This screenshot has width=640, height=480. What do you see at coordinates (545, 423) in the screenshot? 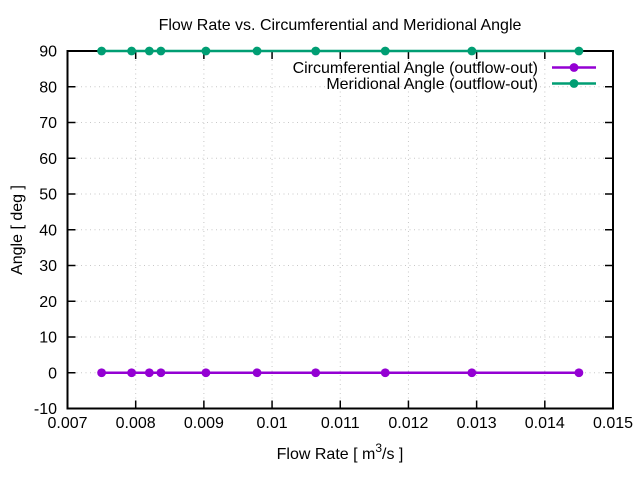
I see `x-tick-label: 0.014` at bounding box center [545, 423].